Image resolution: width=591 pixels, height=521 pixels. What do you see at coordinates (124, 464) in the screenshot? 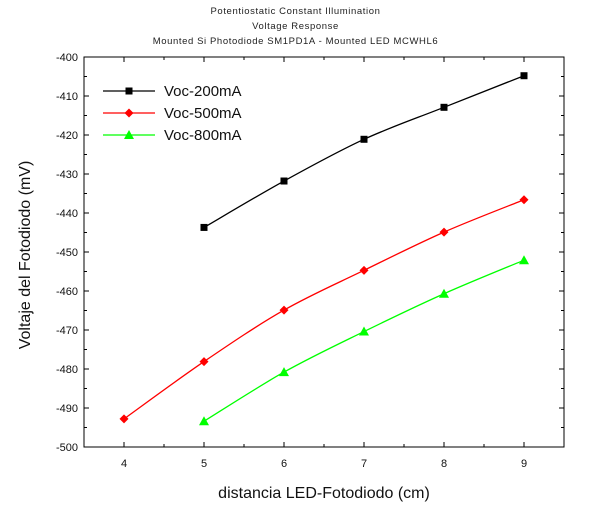
I see `x-tick-label: 4` at bounding box center [124, 464].